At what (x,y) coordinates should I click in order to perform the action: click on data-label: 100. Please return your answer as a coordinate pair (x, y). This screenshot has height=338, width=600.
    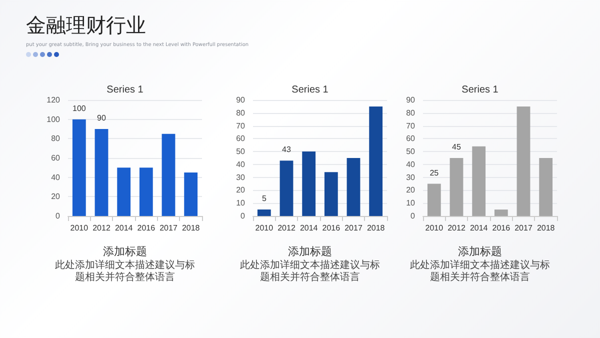
    Looking at the image, I should click on (79, 108).